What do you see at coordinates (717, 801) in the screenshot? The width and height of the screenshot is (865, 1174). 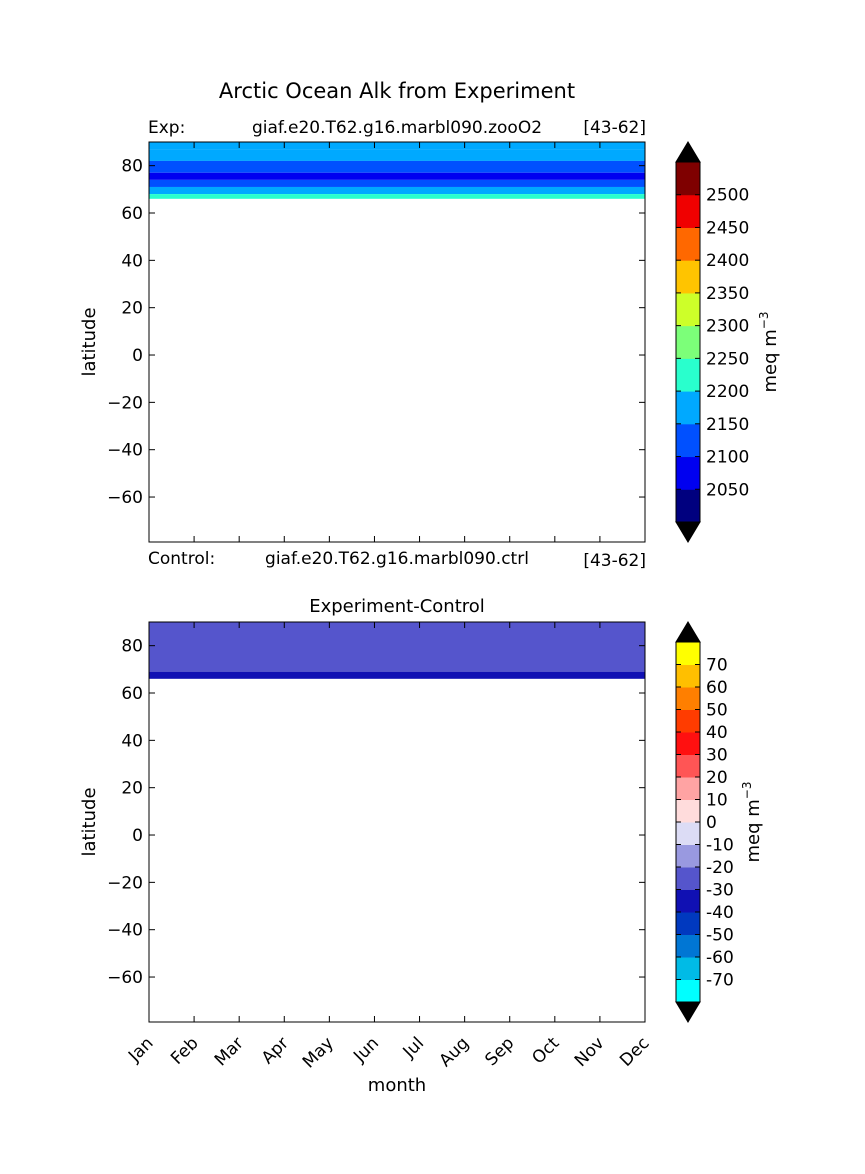 I see `bottom-colorbar-tick-label: 10` at bounding box center [717, 801].